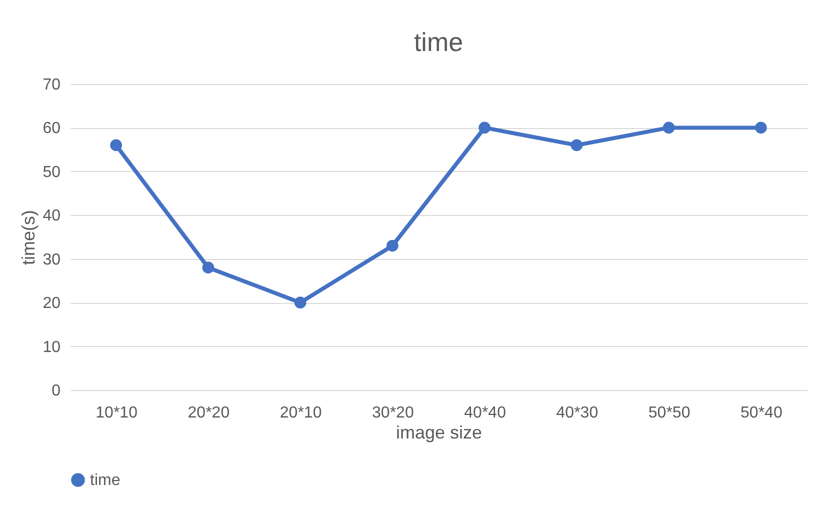  What do you see at coordinates (56, 391) in the screenshot?
I see `y-tick-label: 0` at bounding box center [56, 391].